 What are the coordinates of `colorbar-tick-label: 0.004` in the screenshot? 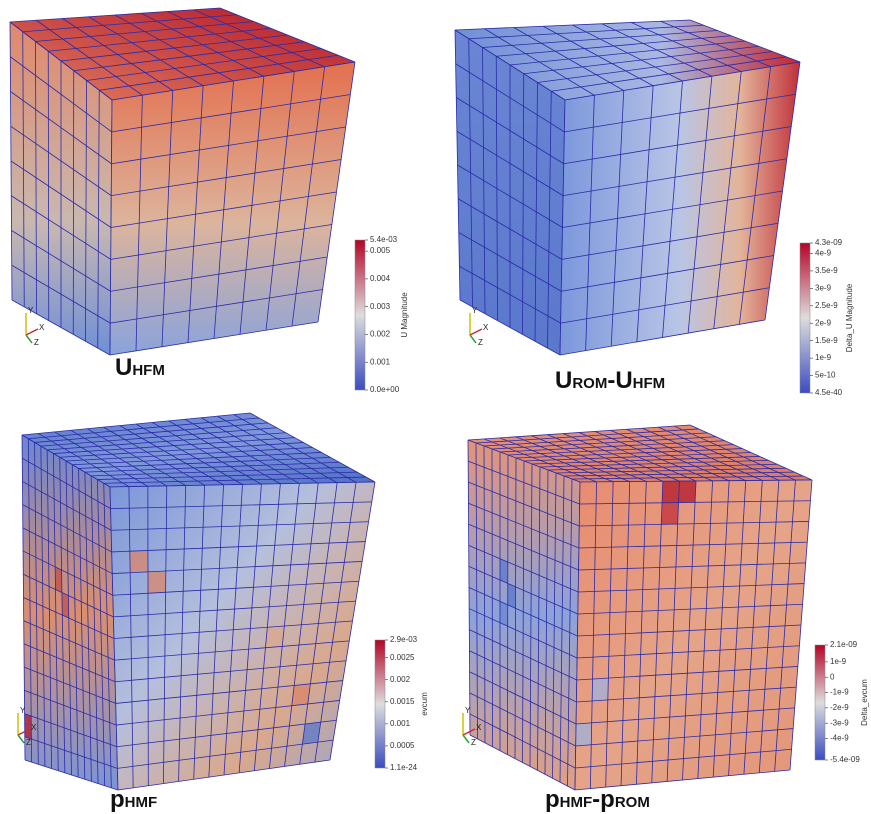 It's located at (380, 278).